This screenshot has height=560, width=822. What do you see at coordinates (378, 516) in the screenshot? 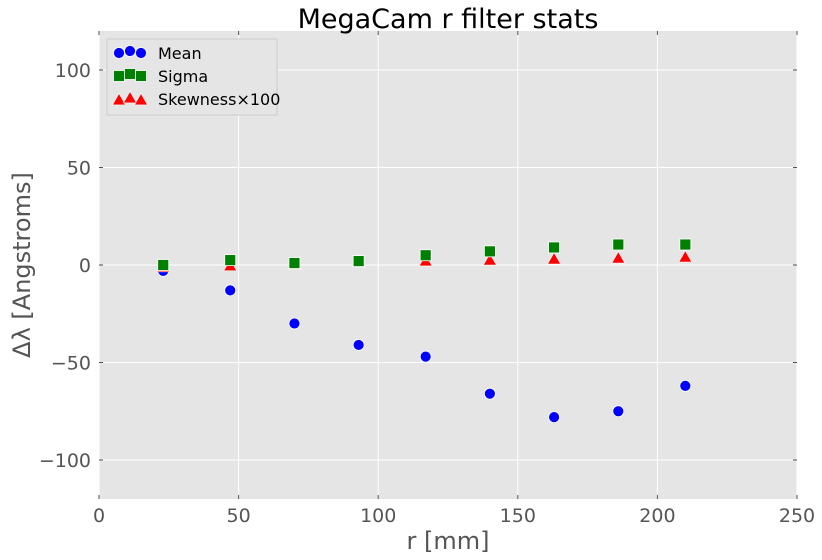
I see `x-tick-label: 100` at bounding box center [378, 516].